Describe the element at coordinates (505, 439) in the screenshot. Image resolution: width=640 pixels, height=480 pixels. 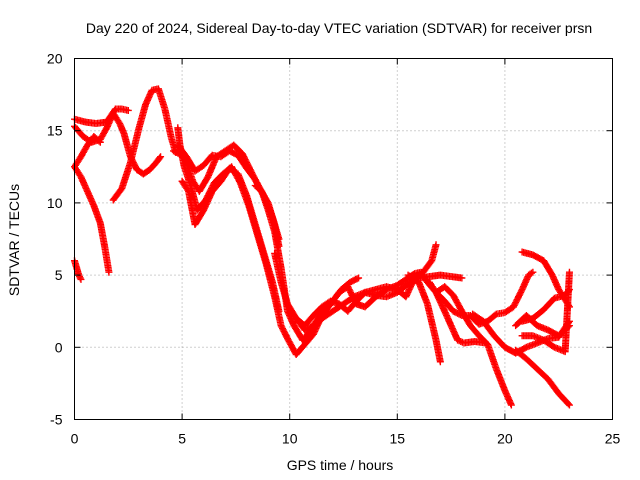
I see `x-tick-label: 20` at that location.